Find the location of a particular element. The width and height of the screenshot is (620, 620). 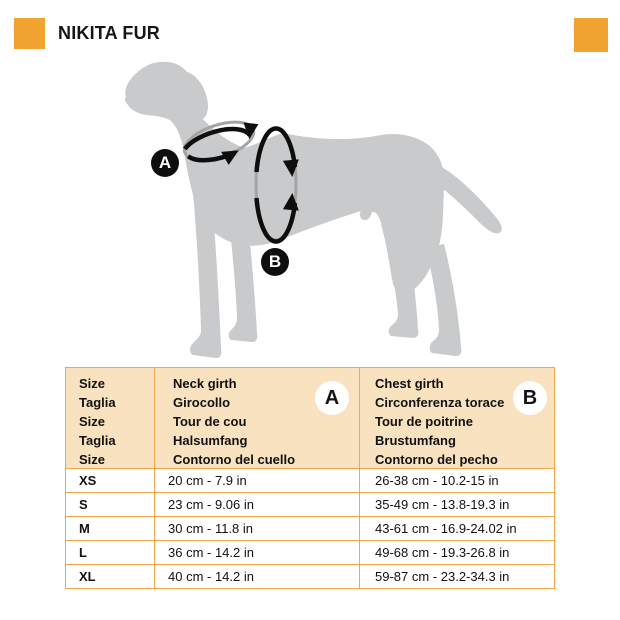

size-label: XS is located at coordinates (110, 480).